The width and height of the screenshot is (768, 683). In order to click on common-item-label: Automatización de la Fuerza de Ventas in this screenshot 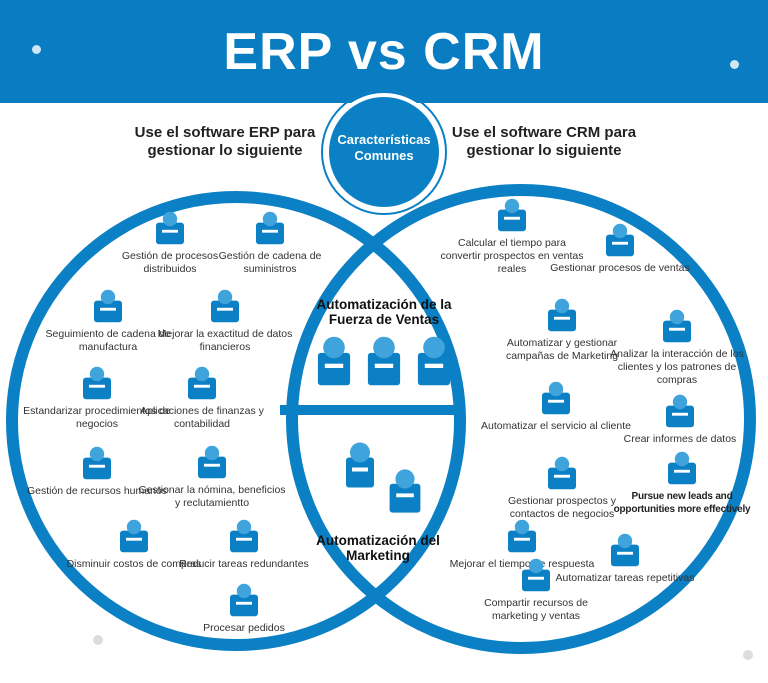, I will do `click(384, 312)`.